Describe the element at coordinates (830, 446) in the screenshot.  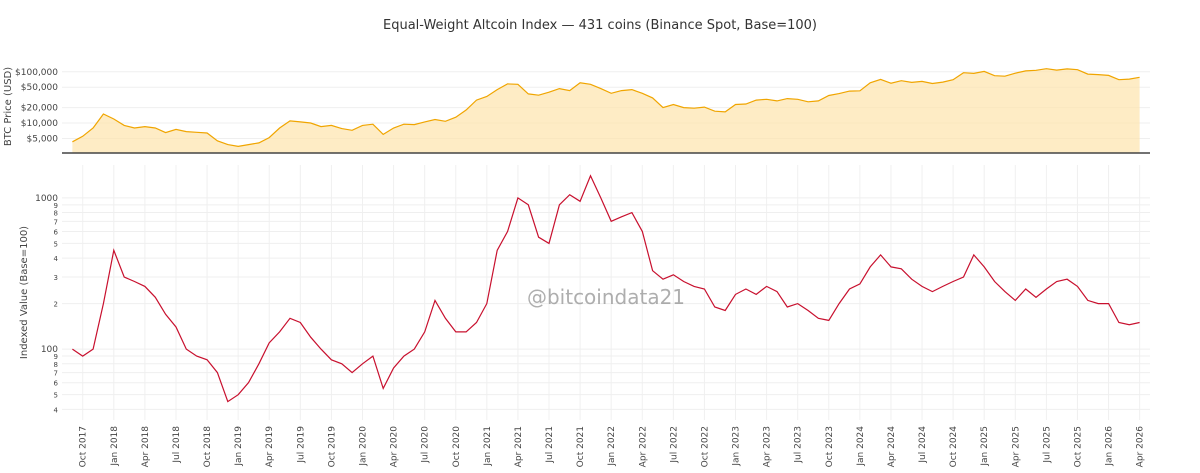
I see `x-tick-label: Oct 2023` at that location.